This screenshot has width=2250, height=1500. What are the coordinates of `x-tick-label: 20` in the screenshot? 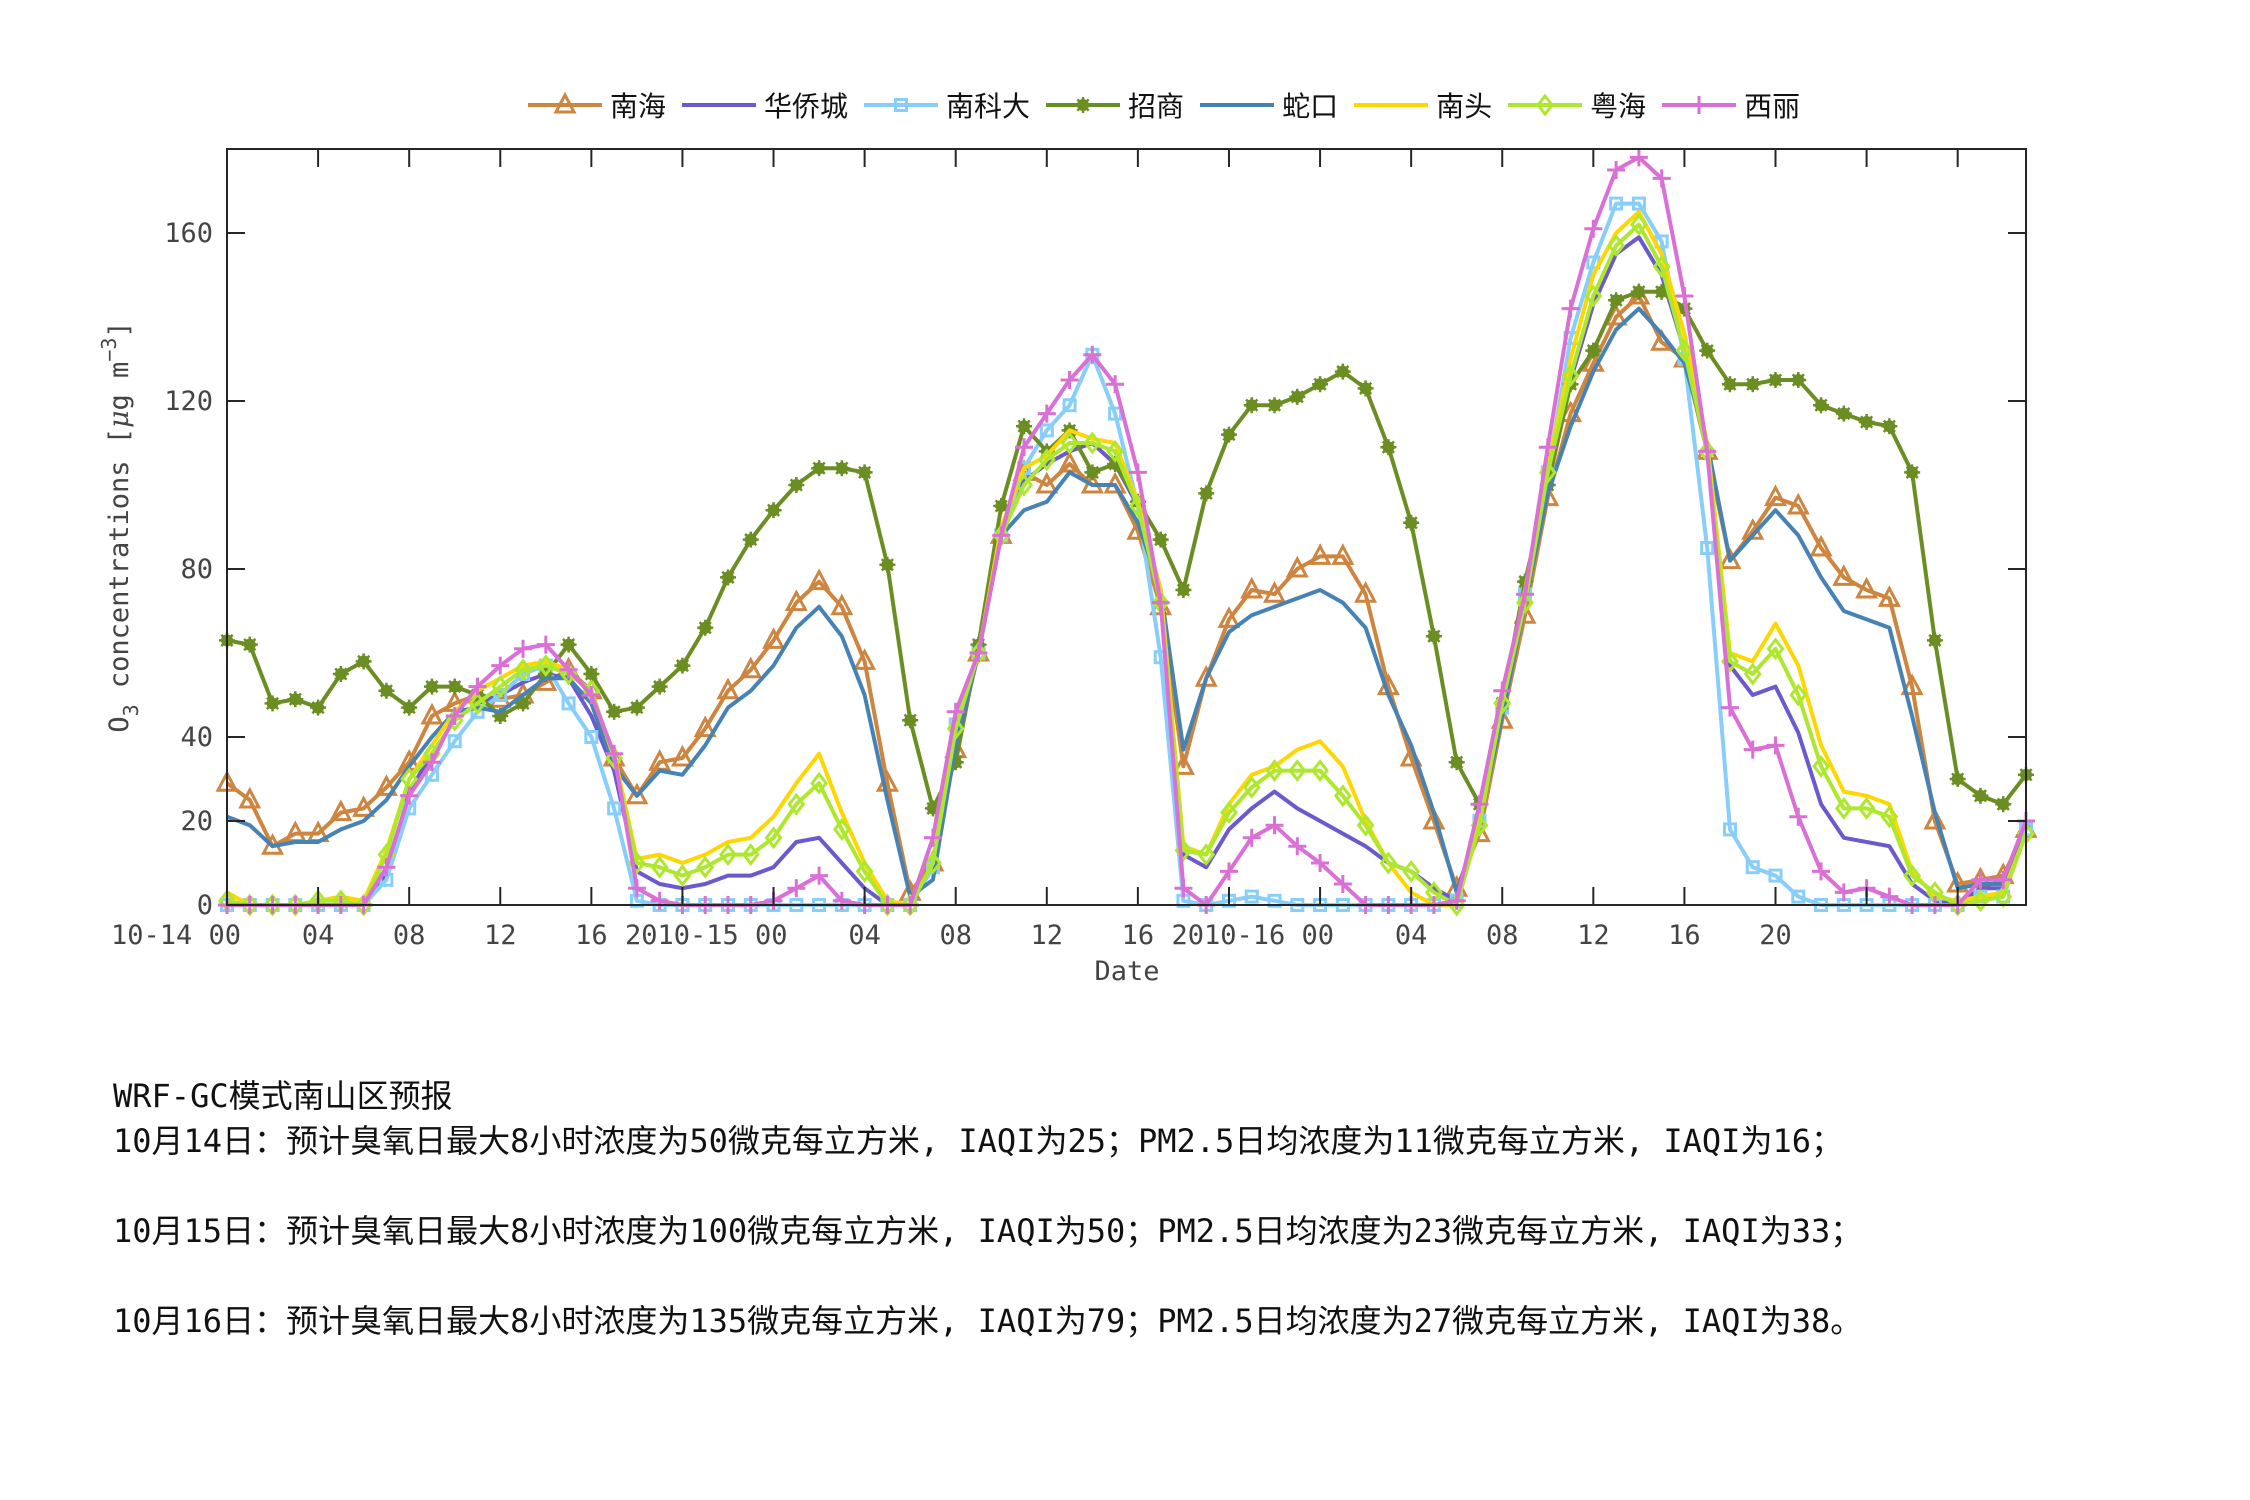 It's located at (1775, 935).